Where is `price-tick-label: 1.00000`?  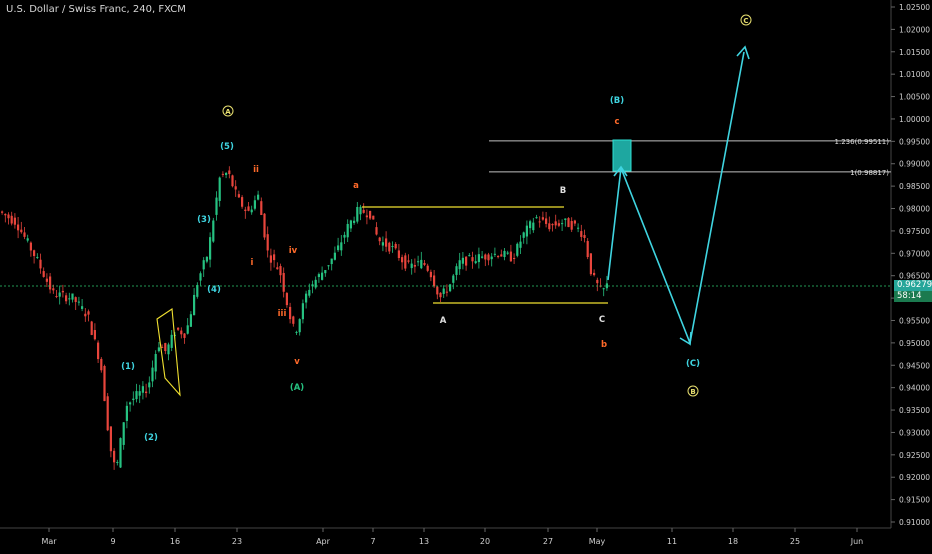 price-tick-label: 1.00000 is located at coordinates (914, 119).